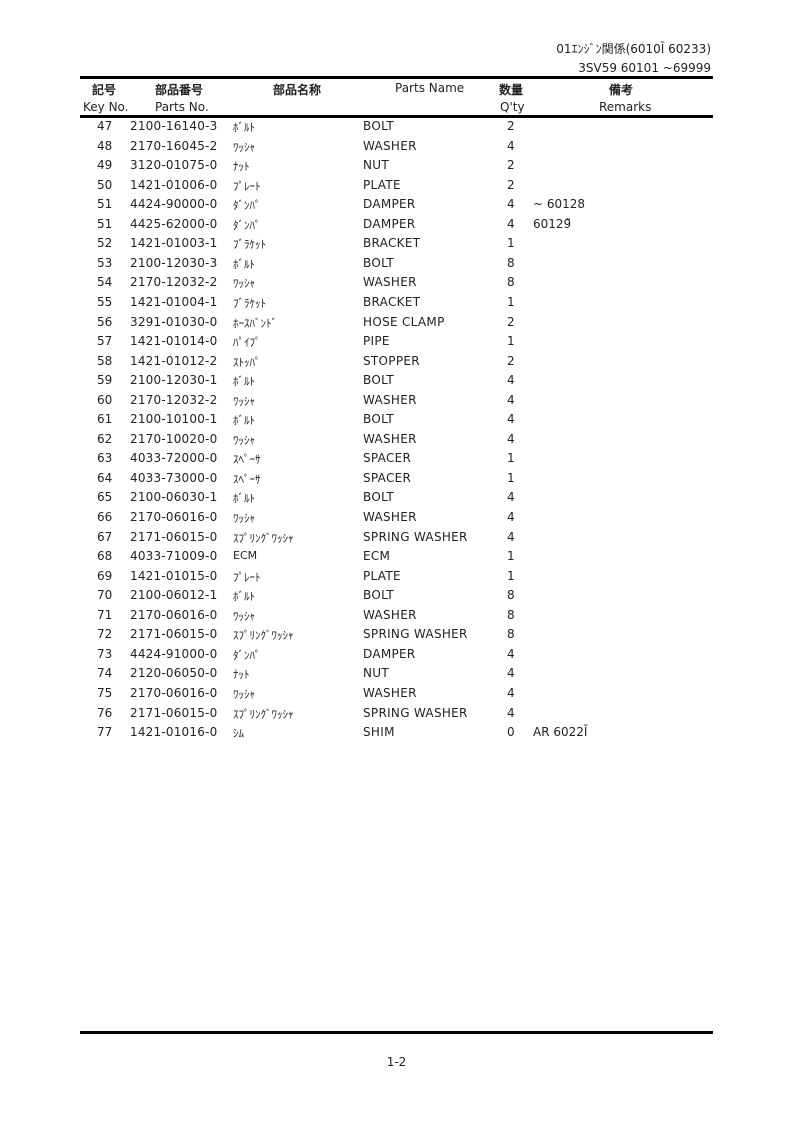 This screenshot has height=1122, width=793. I want to click on part-name-en: PIPE, so click(376, 341).